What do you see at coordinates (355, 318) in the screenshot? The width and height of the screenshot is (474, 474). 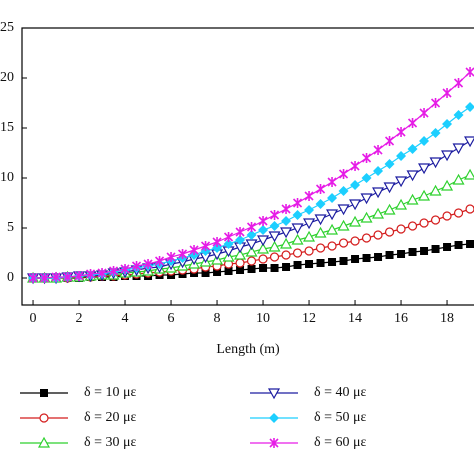 I see `x-tick-label: 14` at bounding box center [355, 318].